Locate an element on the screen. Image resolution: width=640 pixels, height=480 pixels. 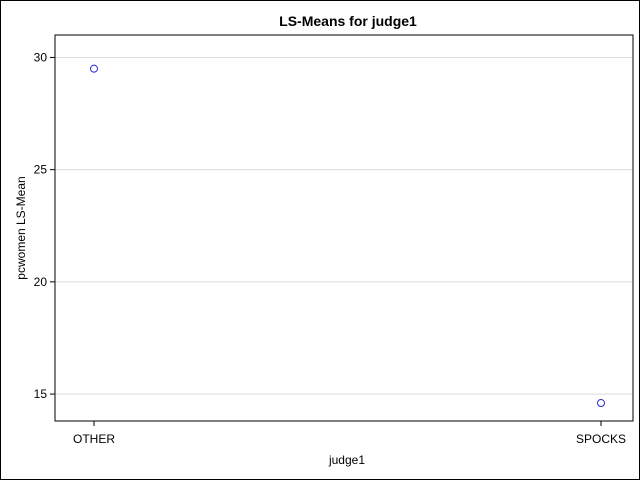
y-tick-label-20: 20 is located at coordinates (41, 282).